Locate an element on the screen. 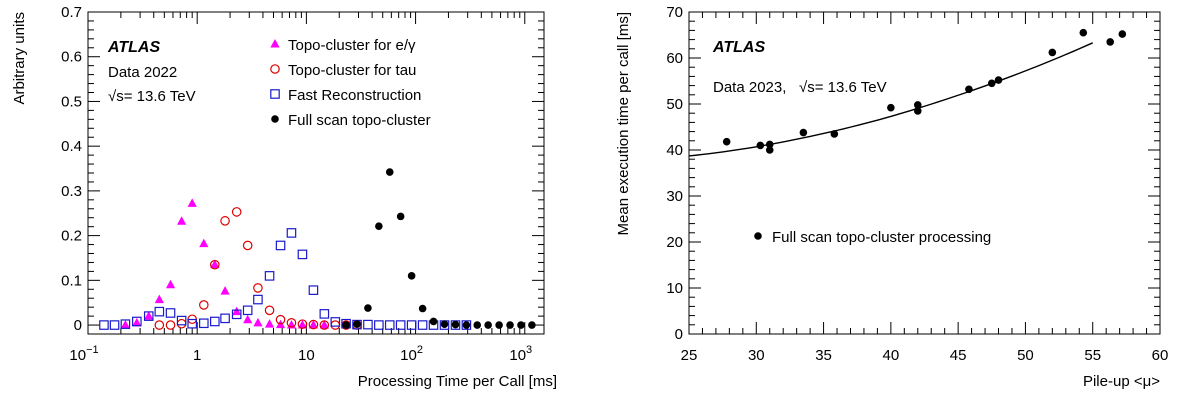 The height and width of the screenshot is (394, 1179). right-legend: Full scan topo-cluster processing is located at coordinates (872, 237).